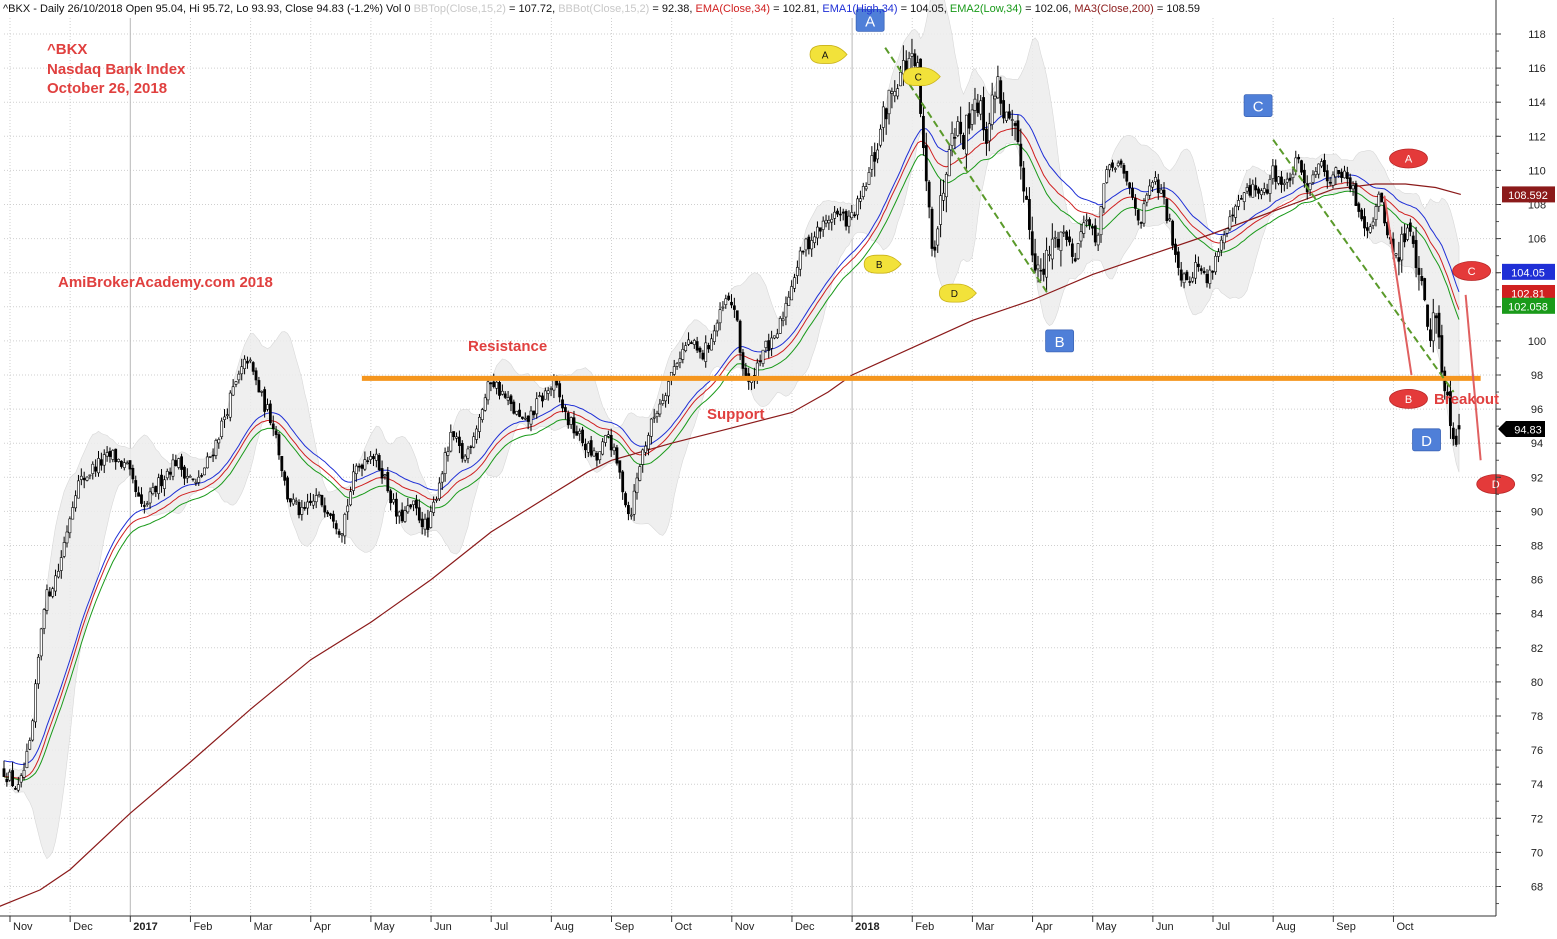 This screenshot has height=939, width=1557. I want to click on x-tick-label: Aug, so click(1286, 927).